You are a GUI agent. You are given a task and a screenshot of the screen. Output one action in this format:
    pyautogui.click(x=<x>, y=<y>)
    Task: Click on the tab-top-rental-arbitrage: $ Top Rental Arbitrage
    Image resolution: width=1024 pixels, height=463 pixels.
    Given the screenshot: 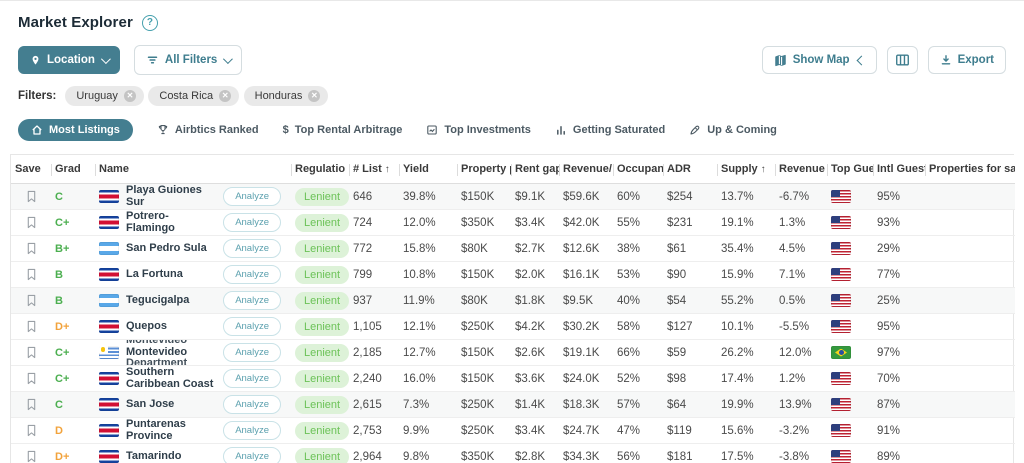 What is the action you would take?
    pyautogui.click(x=343, y=130)
    